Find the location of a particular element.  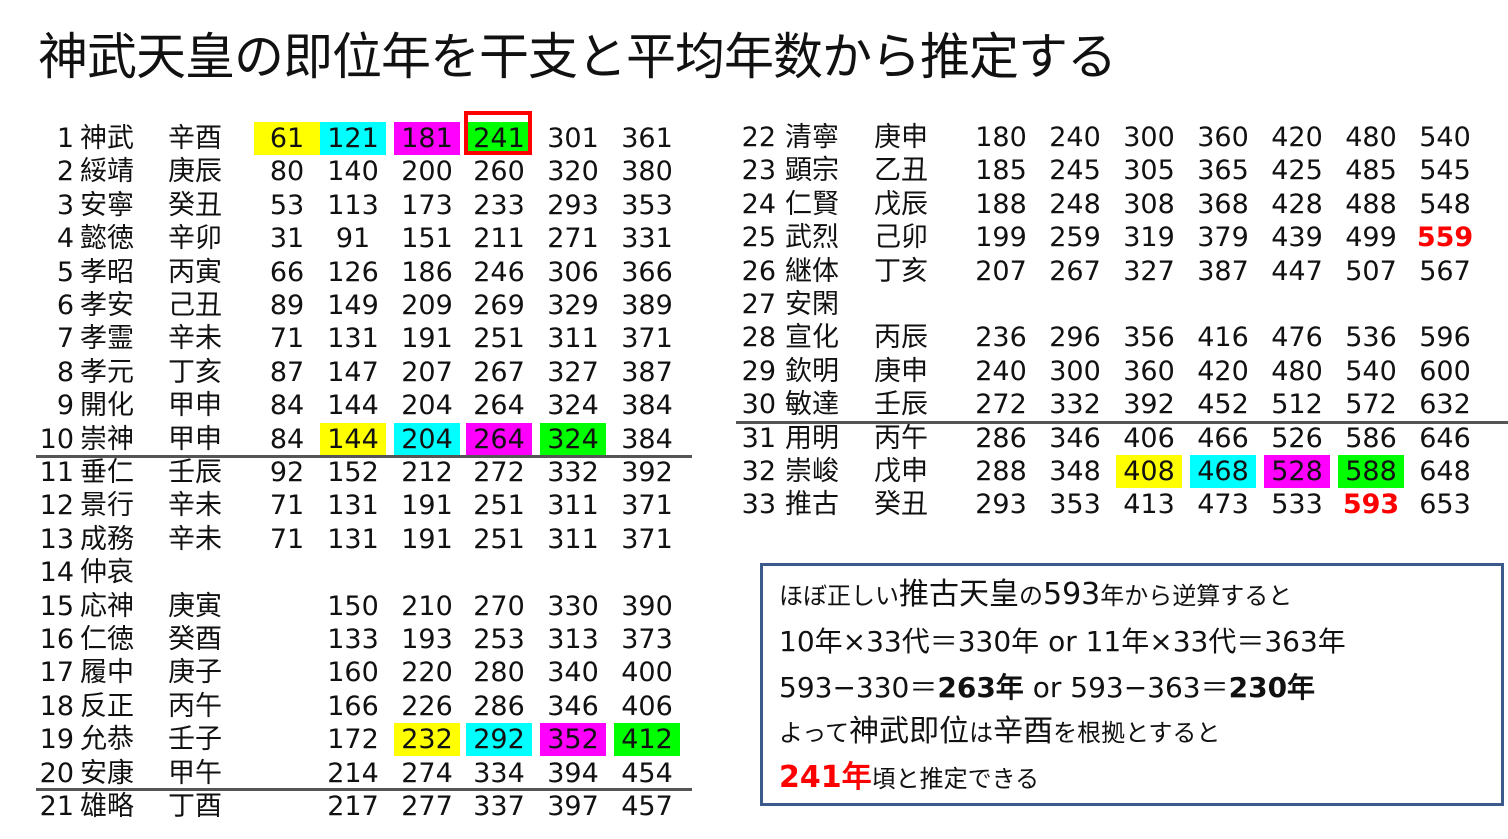

emperor-name: 安康 is located at coordinates (107, 773).